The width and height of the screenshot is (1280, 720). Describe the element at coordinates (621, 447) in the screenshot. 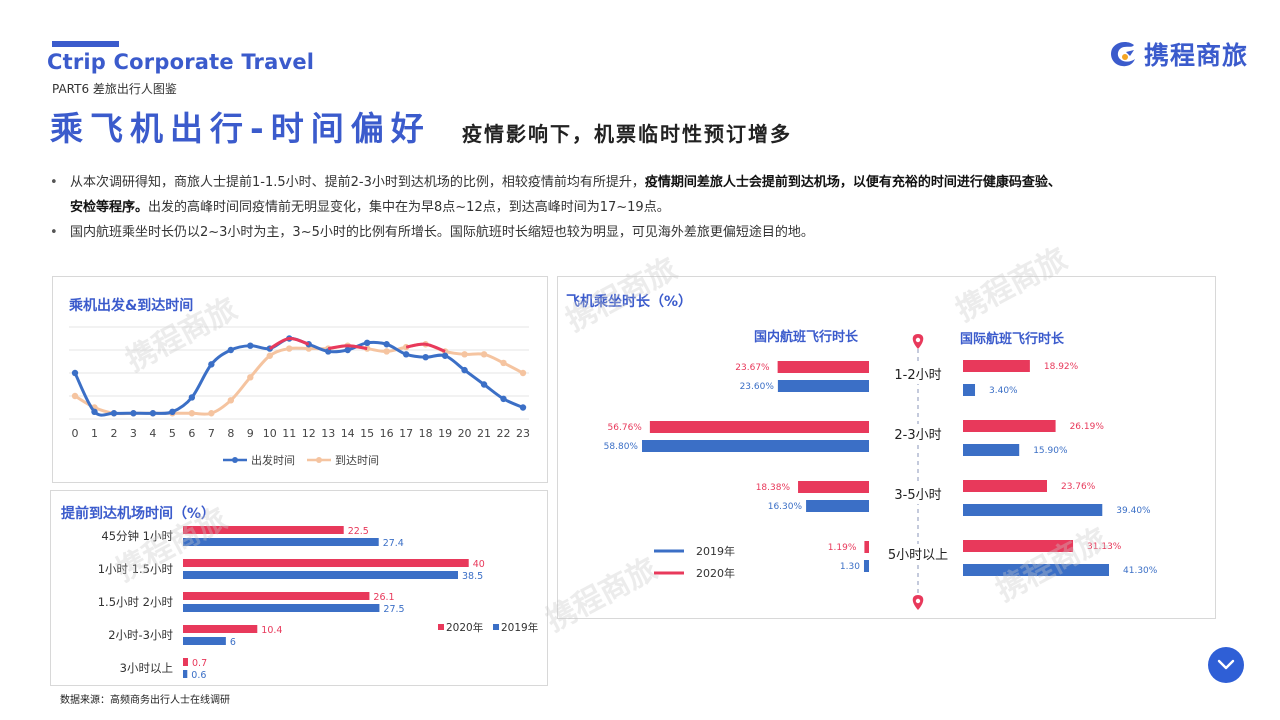

I see `domestic-2019-value: 58.80%` at that location.